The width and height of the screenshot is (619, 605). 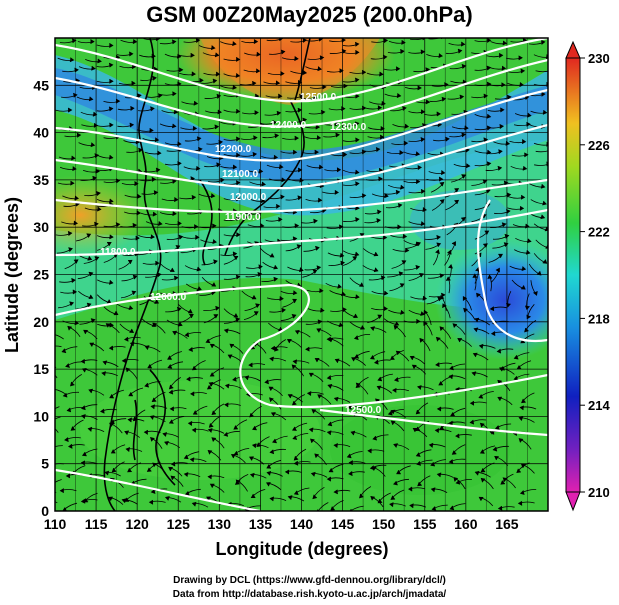 I want to click on contour-label: 12400.0, so click(x=288, y=125).